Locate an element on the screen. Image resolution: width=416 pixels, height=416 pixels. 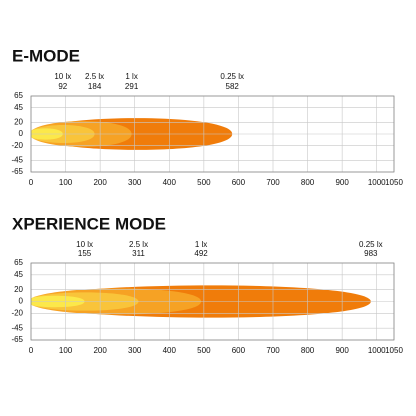
chart-title: E-MODE is located at coordinates (46, 55).